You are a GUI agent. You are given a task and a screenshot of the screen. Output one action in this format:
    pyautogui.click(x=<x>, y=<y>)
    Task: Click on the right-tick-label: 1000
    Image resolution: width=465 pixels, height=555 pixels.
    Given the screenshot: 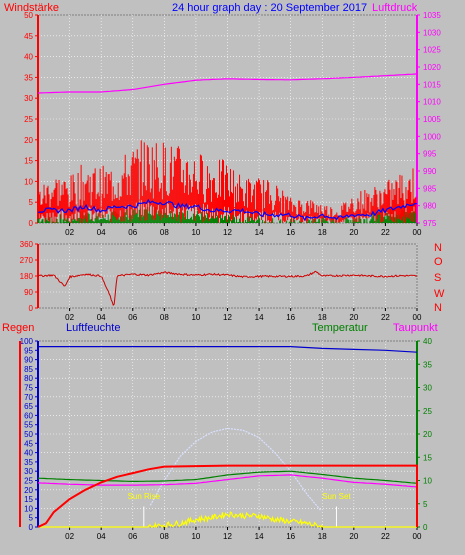 What is the action you would take?
    pyautogui.click(x=432, y=136)
    